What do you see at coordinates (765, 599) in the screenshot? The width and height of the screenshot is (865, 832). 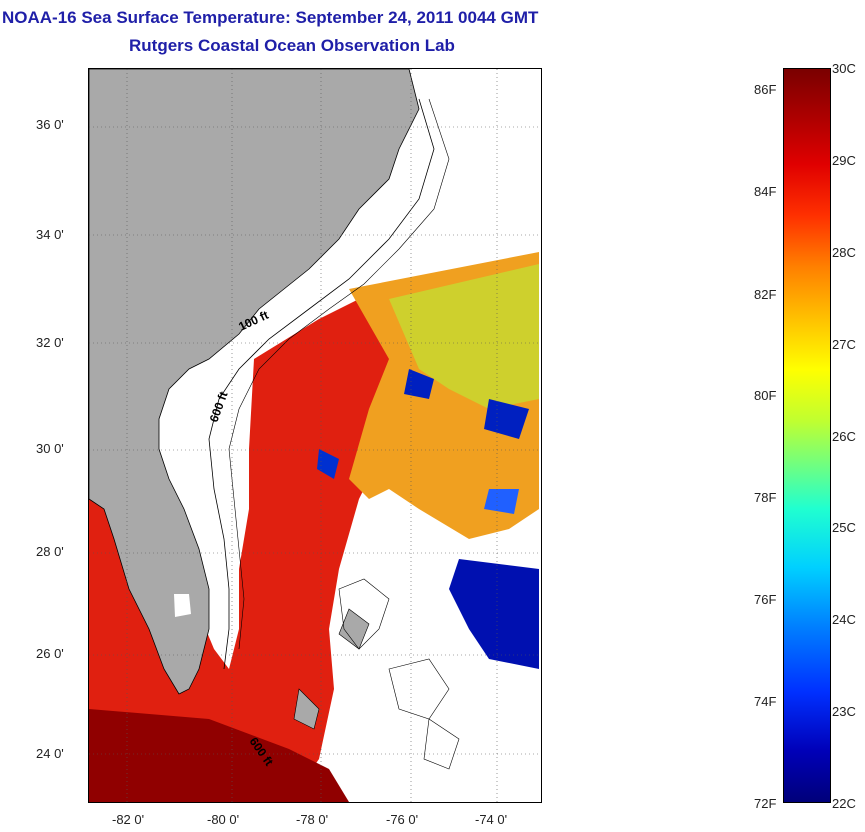 I see `colorbar-f-label: 76F` at bounding box center [765, 599].